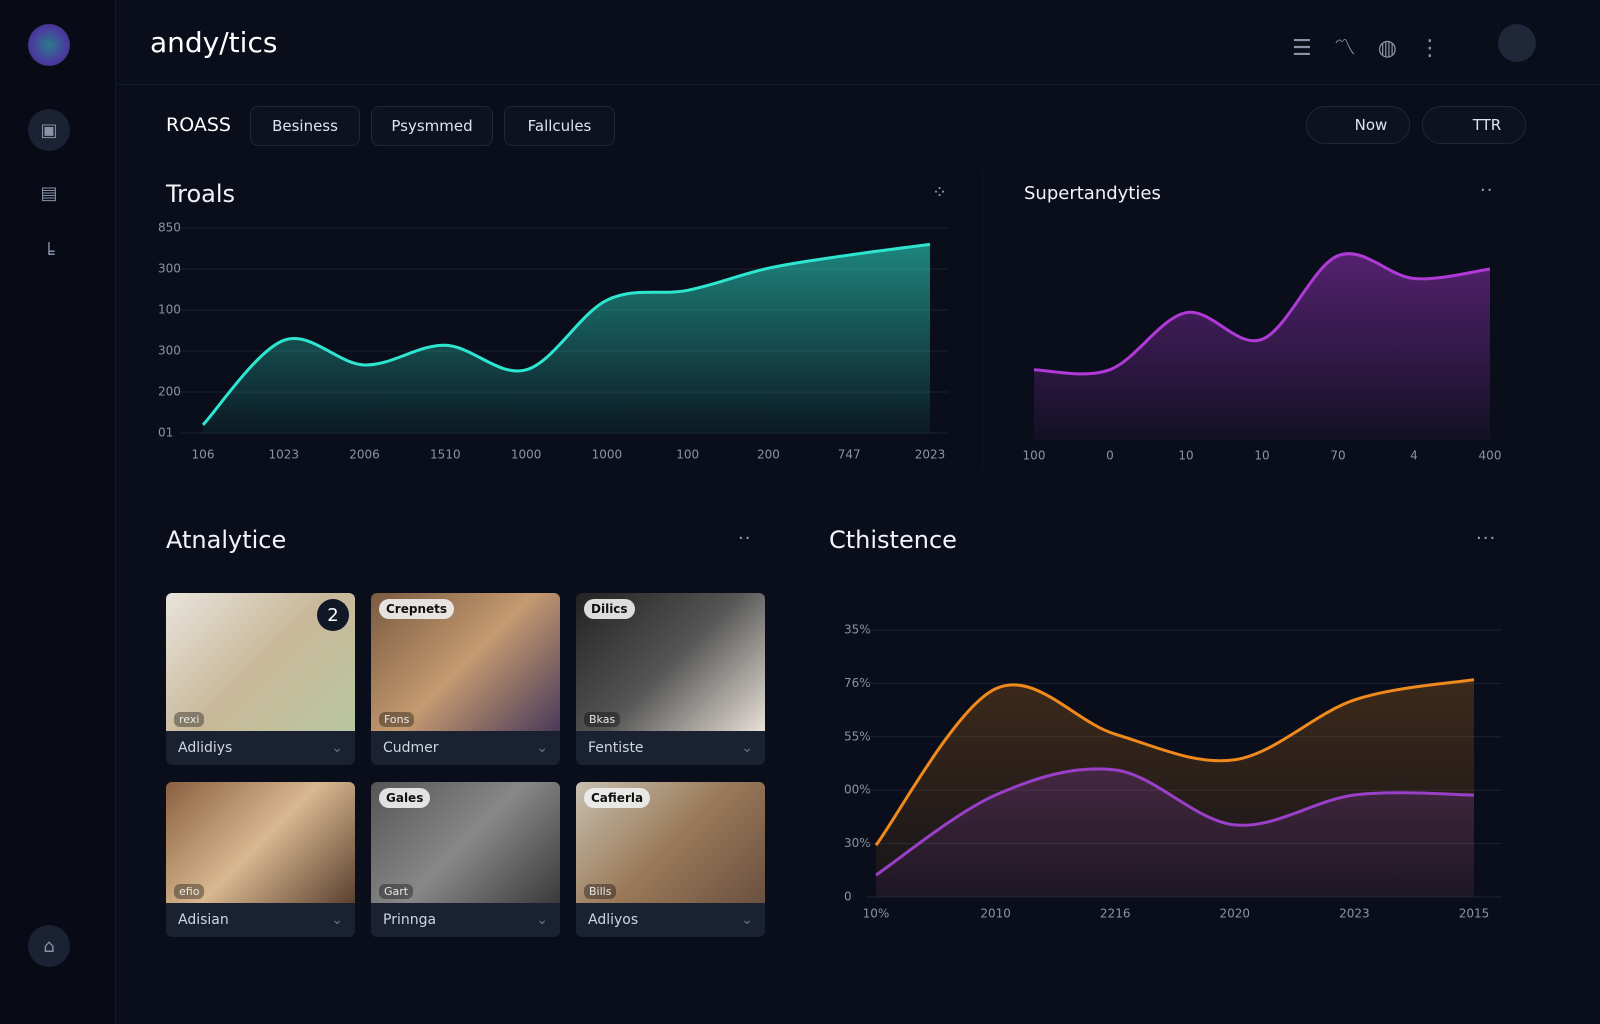 Image resolution: width=1600 pixels, height=1024 pixels. Describe the element at coordinates (607, 455) in the screenshot. I see `x-tick-label: 1000` at that location.